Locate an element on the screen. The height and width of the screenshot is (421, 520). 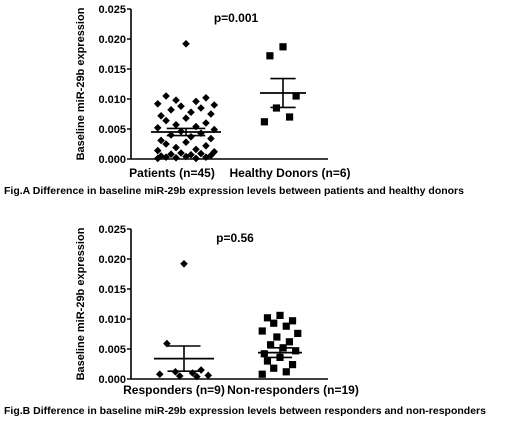
x-category-label: Patients (n=45) is located at coordinates (172, 173).